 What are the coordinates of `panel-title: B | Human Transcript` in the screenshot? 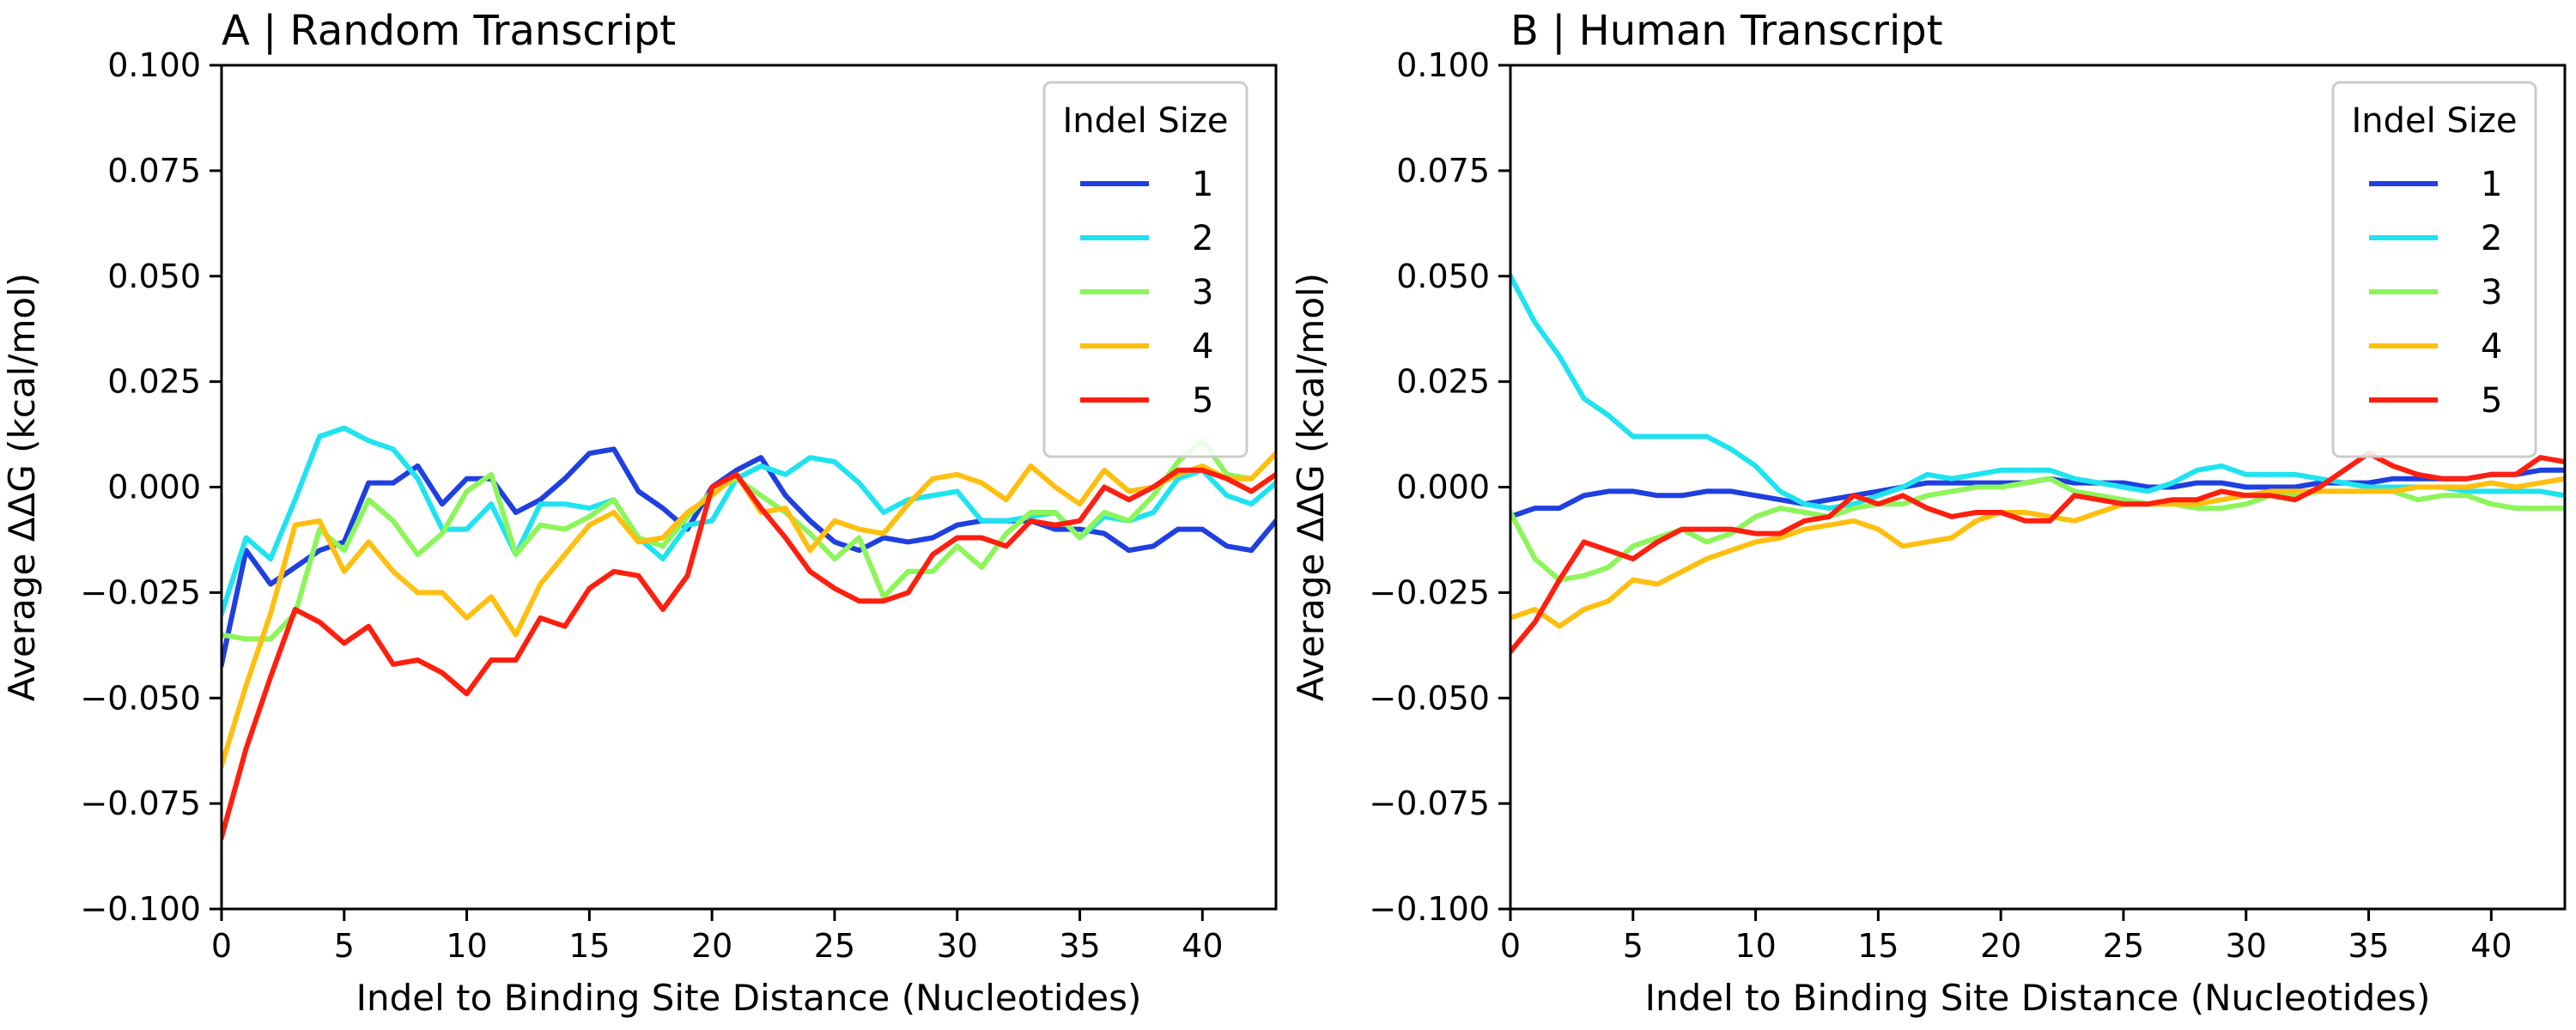 It's located at (1726, 31).